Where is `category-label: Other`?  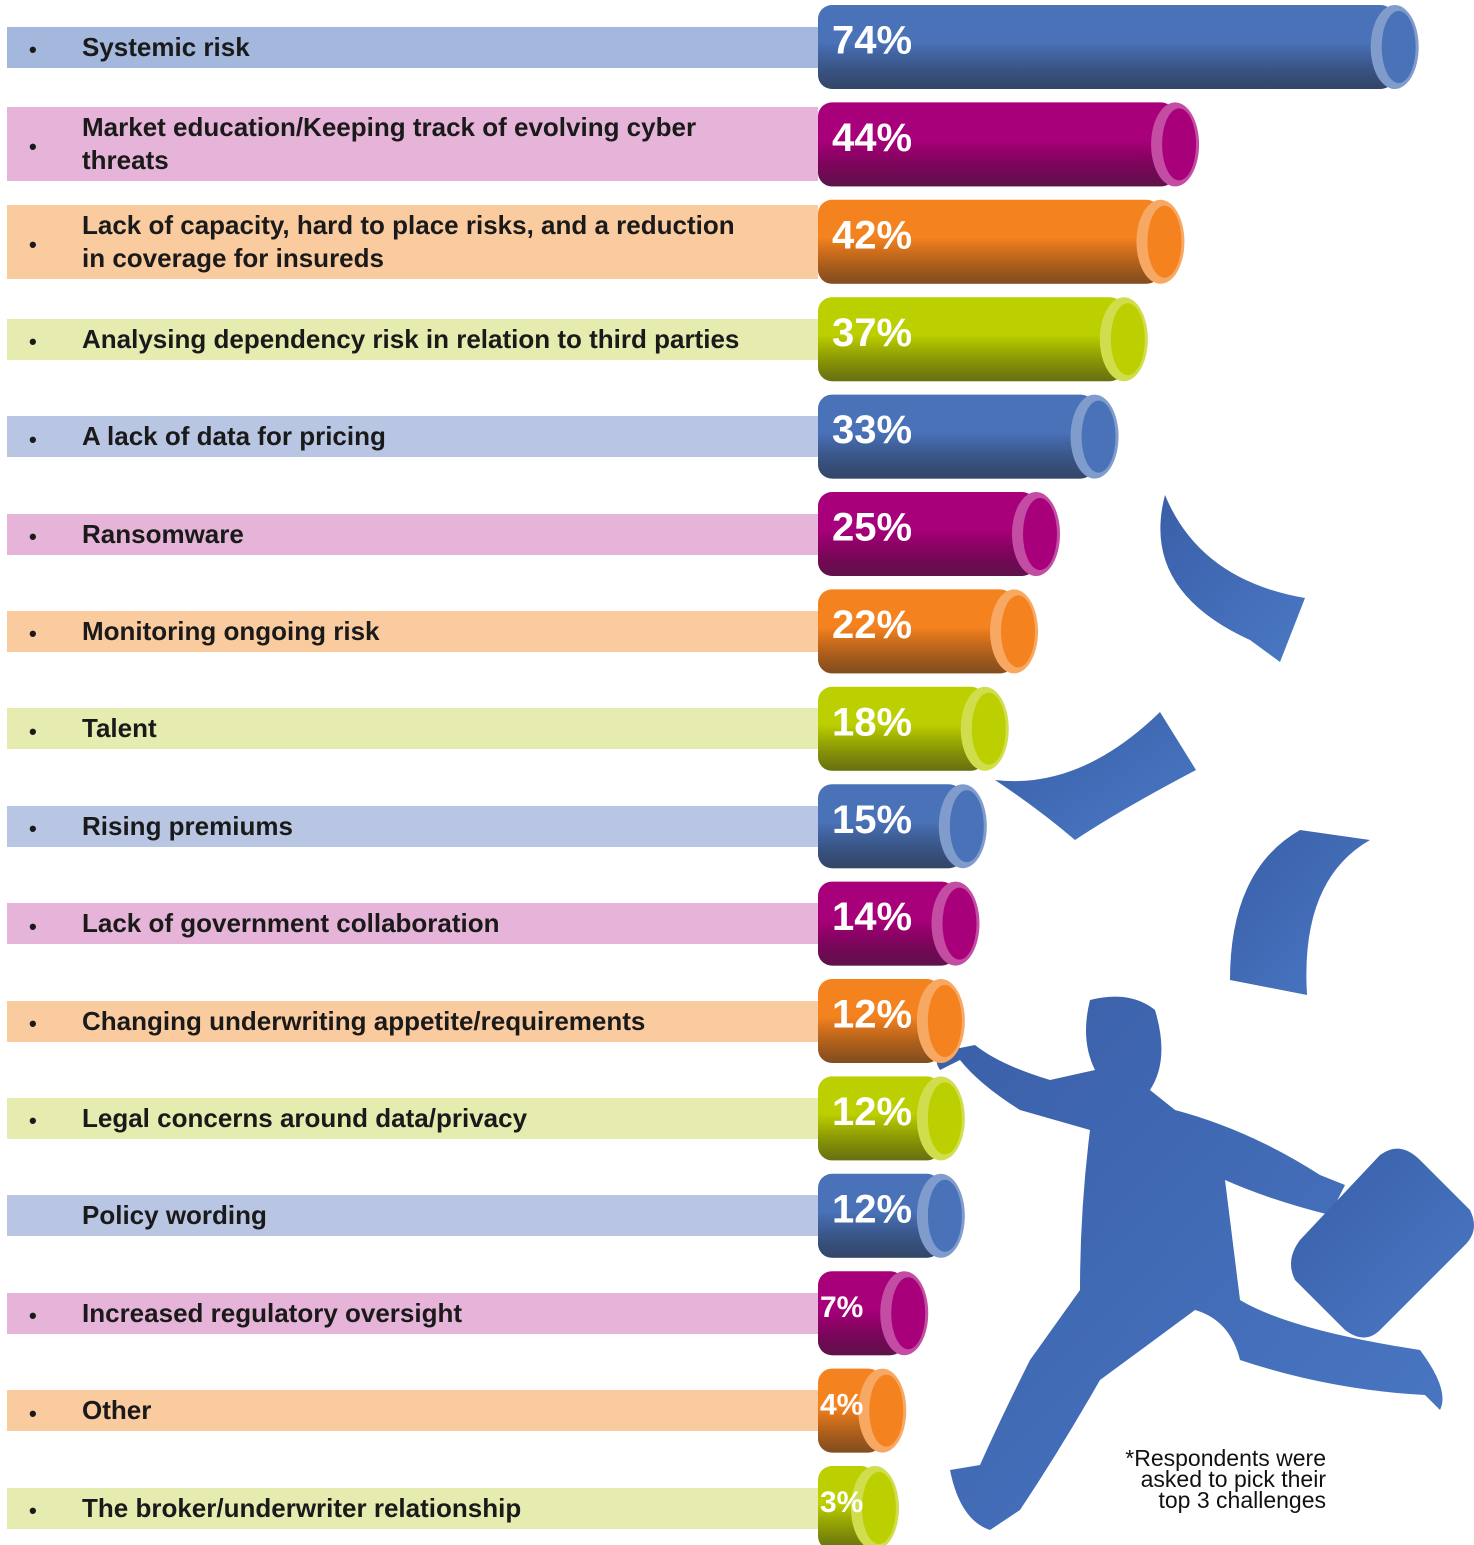 category-label: Other is located at coordinates (117, 1410).